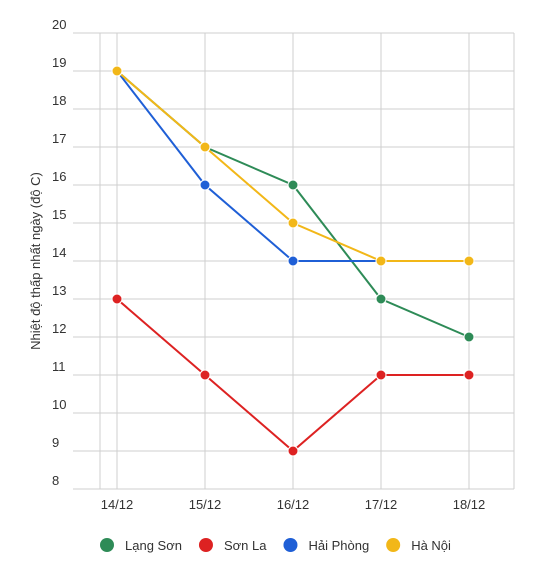 Image resolution: width=541 pixels, height=579 pixels. What do you see at coordinates (117, 504) in the screenshot?
I see `x-tick-label: 14/12` at bounding box center [117, 504].